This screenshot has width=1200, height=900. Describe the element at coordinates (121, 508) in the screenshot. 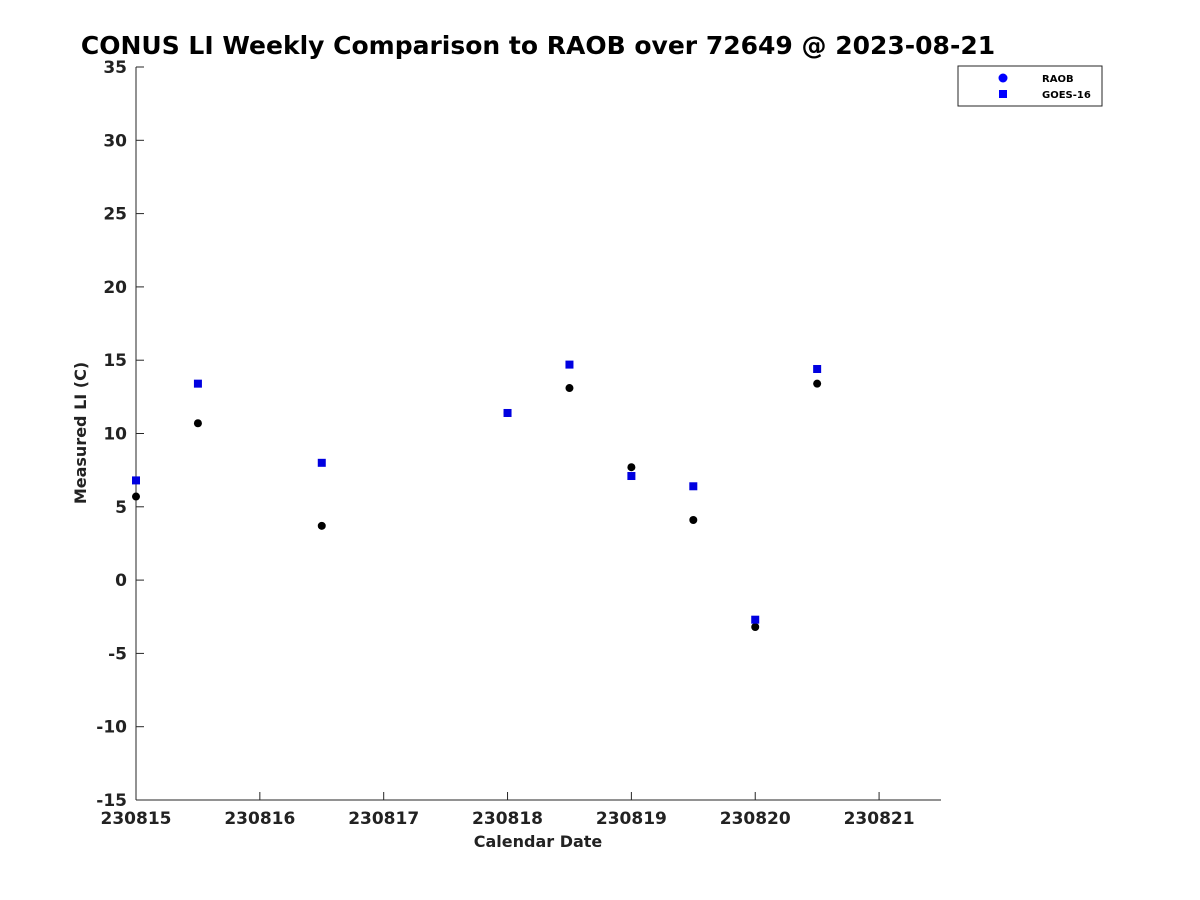

I see `y-tick-label: 5` at that location.